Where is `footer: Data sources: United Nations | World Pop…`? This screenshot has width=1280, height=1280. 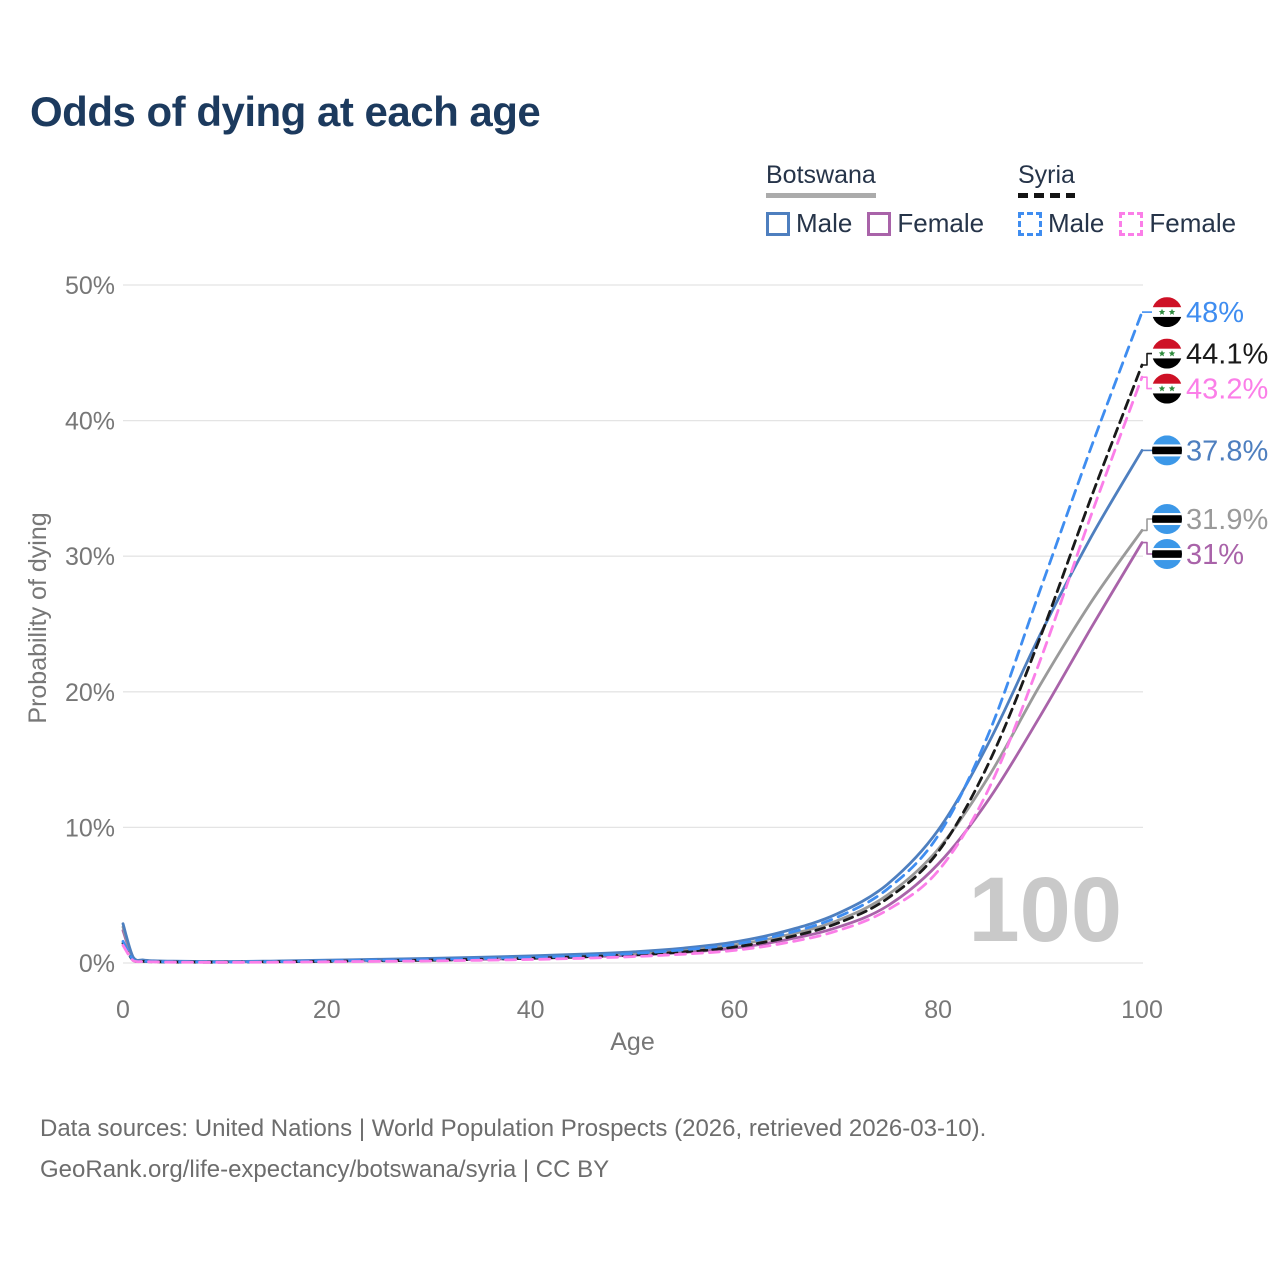
footer: Data sources: United Nations | World Pop… is located at coordinates (513, 1149).